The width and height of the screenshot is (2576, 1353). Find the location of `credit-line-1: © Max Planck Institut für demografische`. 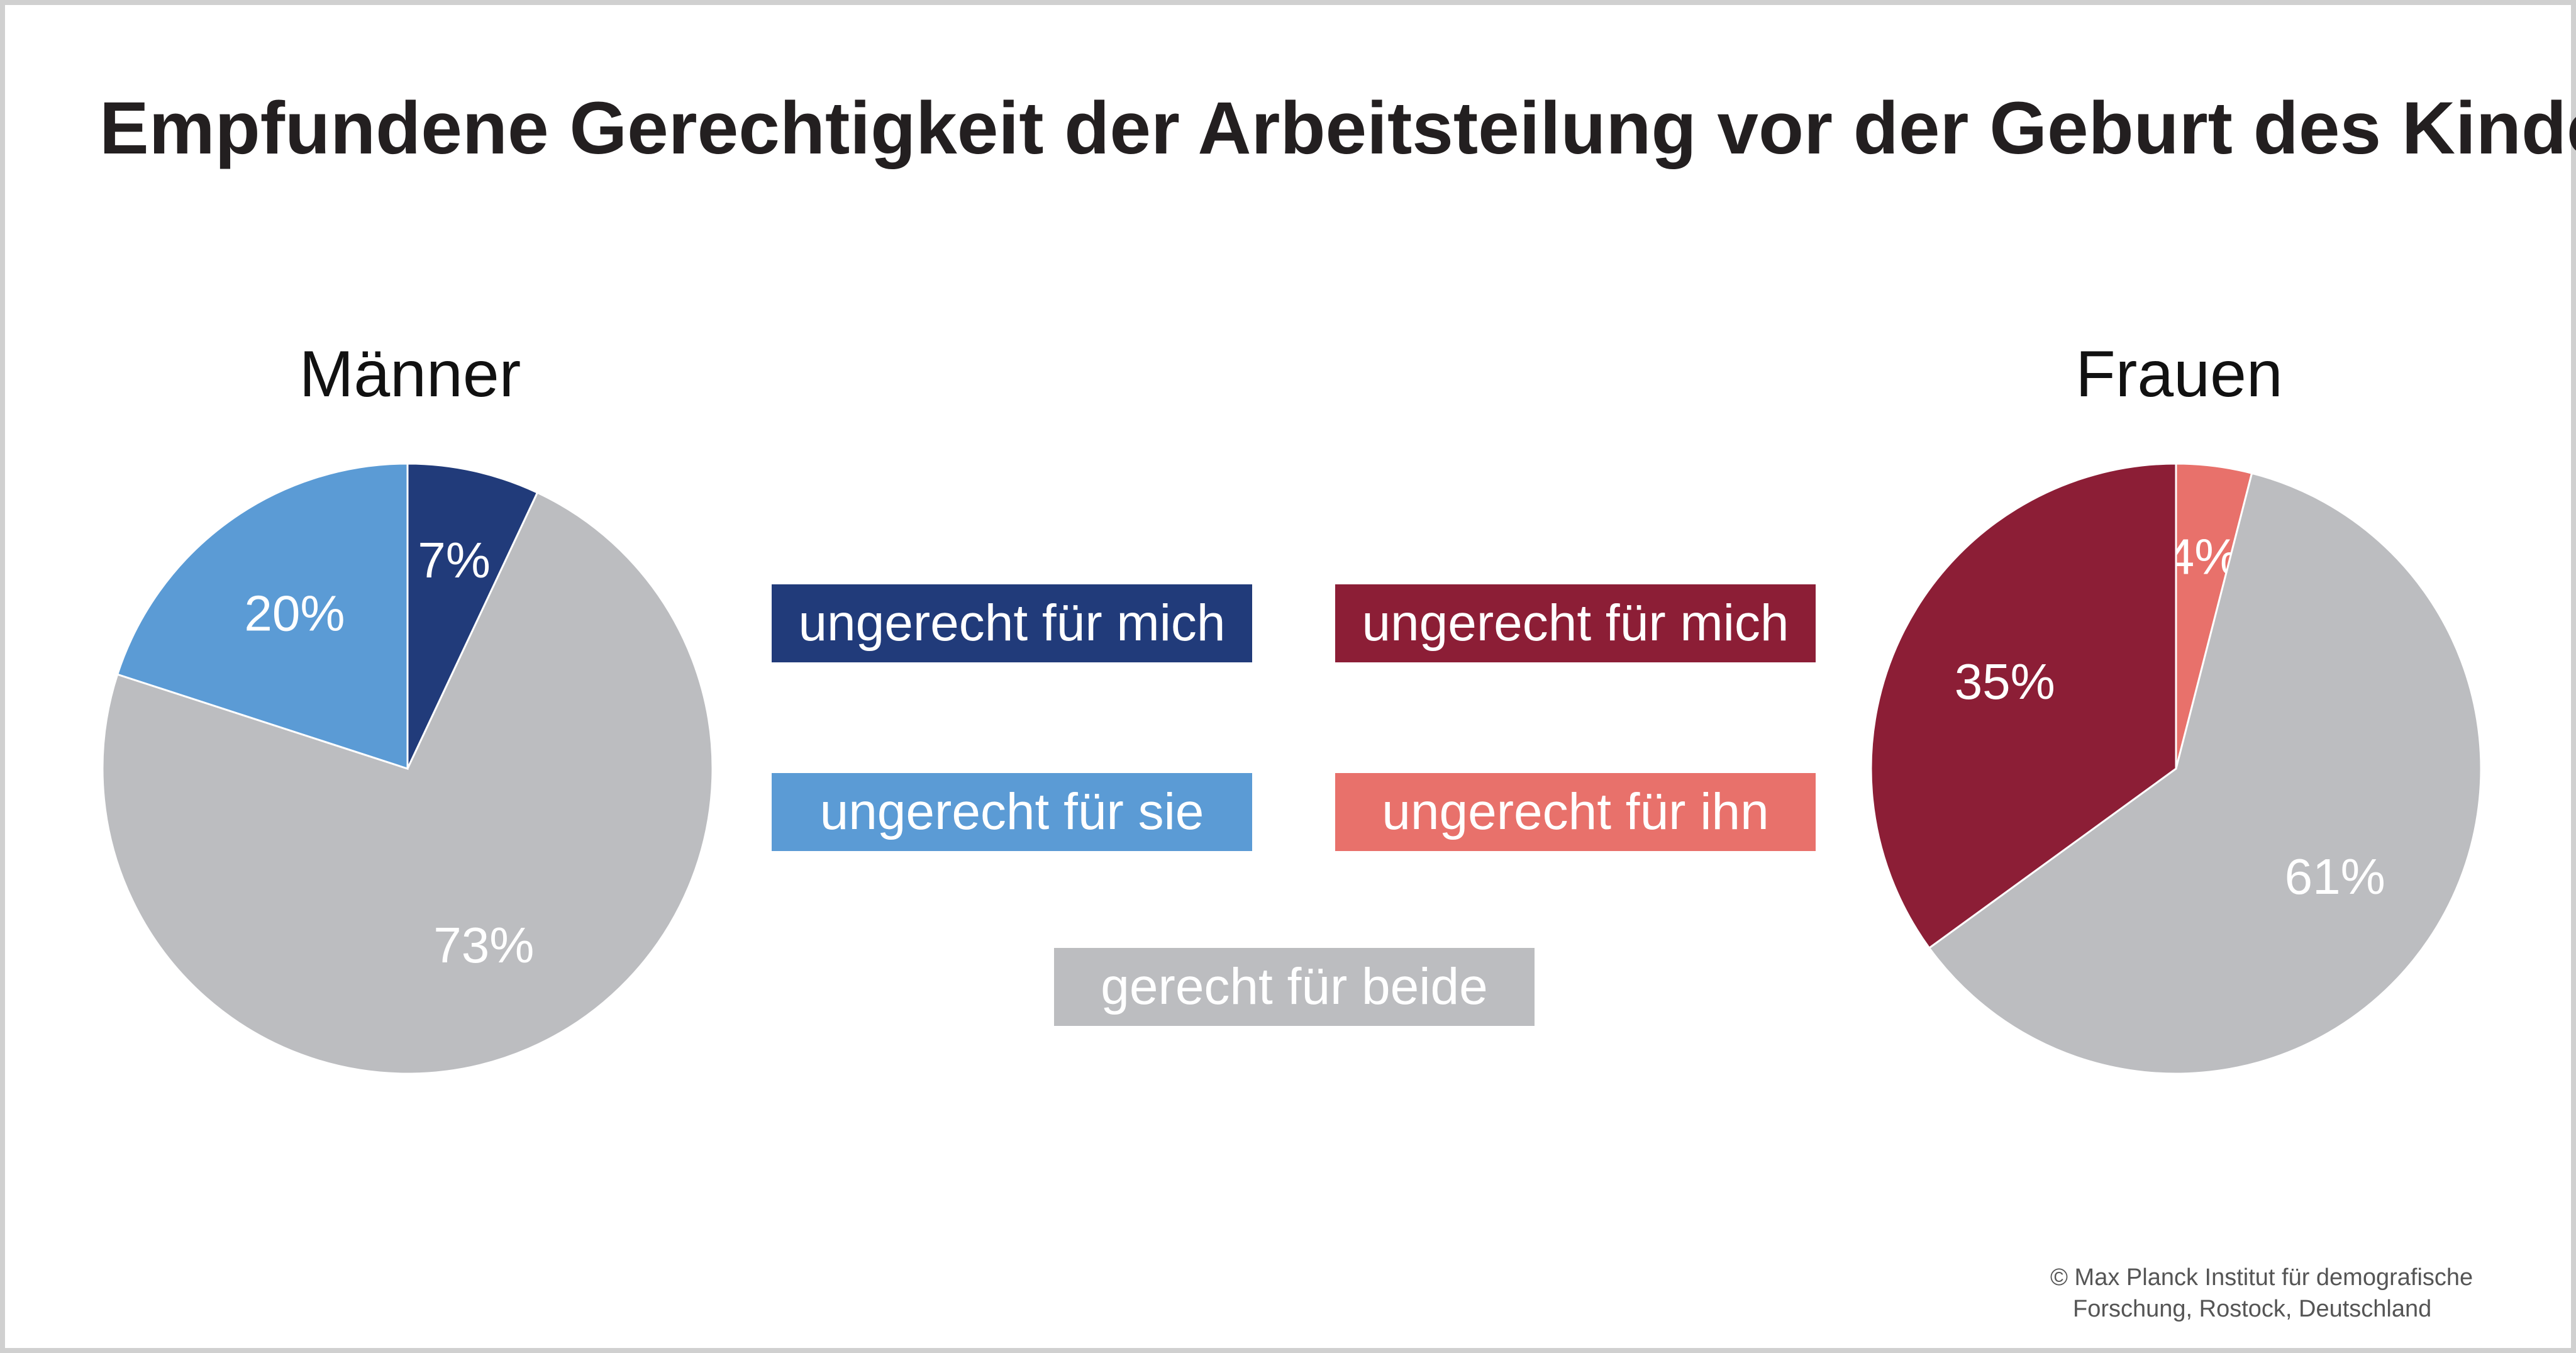

credit-line-1: © Max Planck Institut für demografische is located at coordinates (2261, 1277).